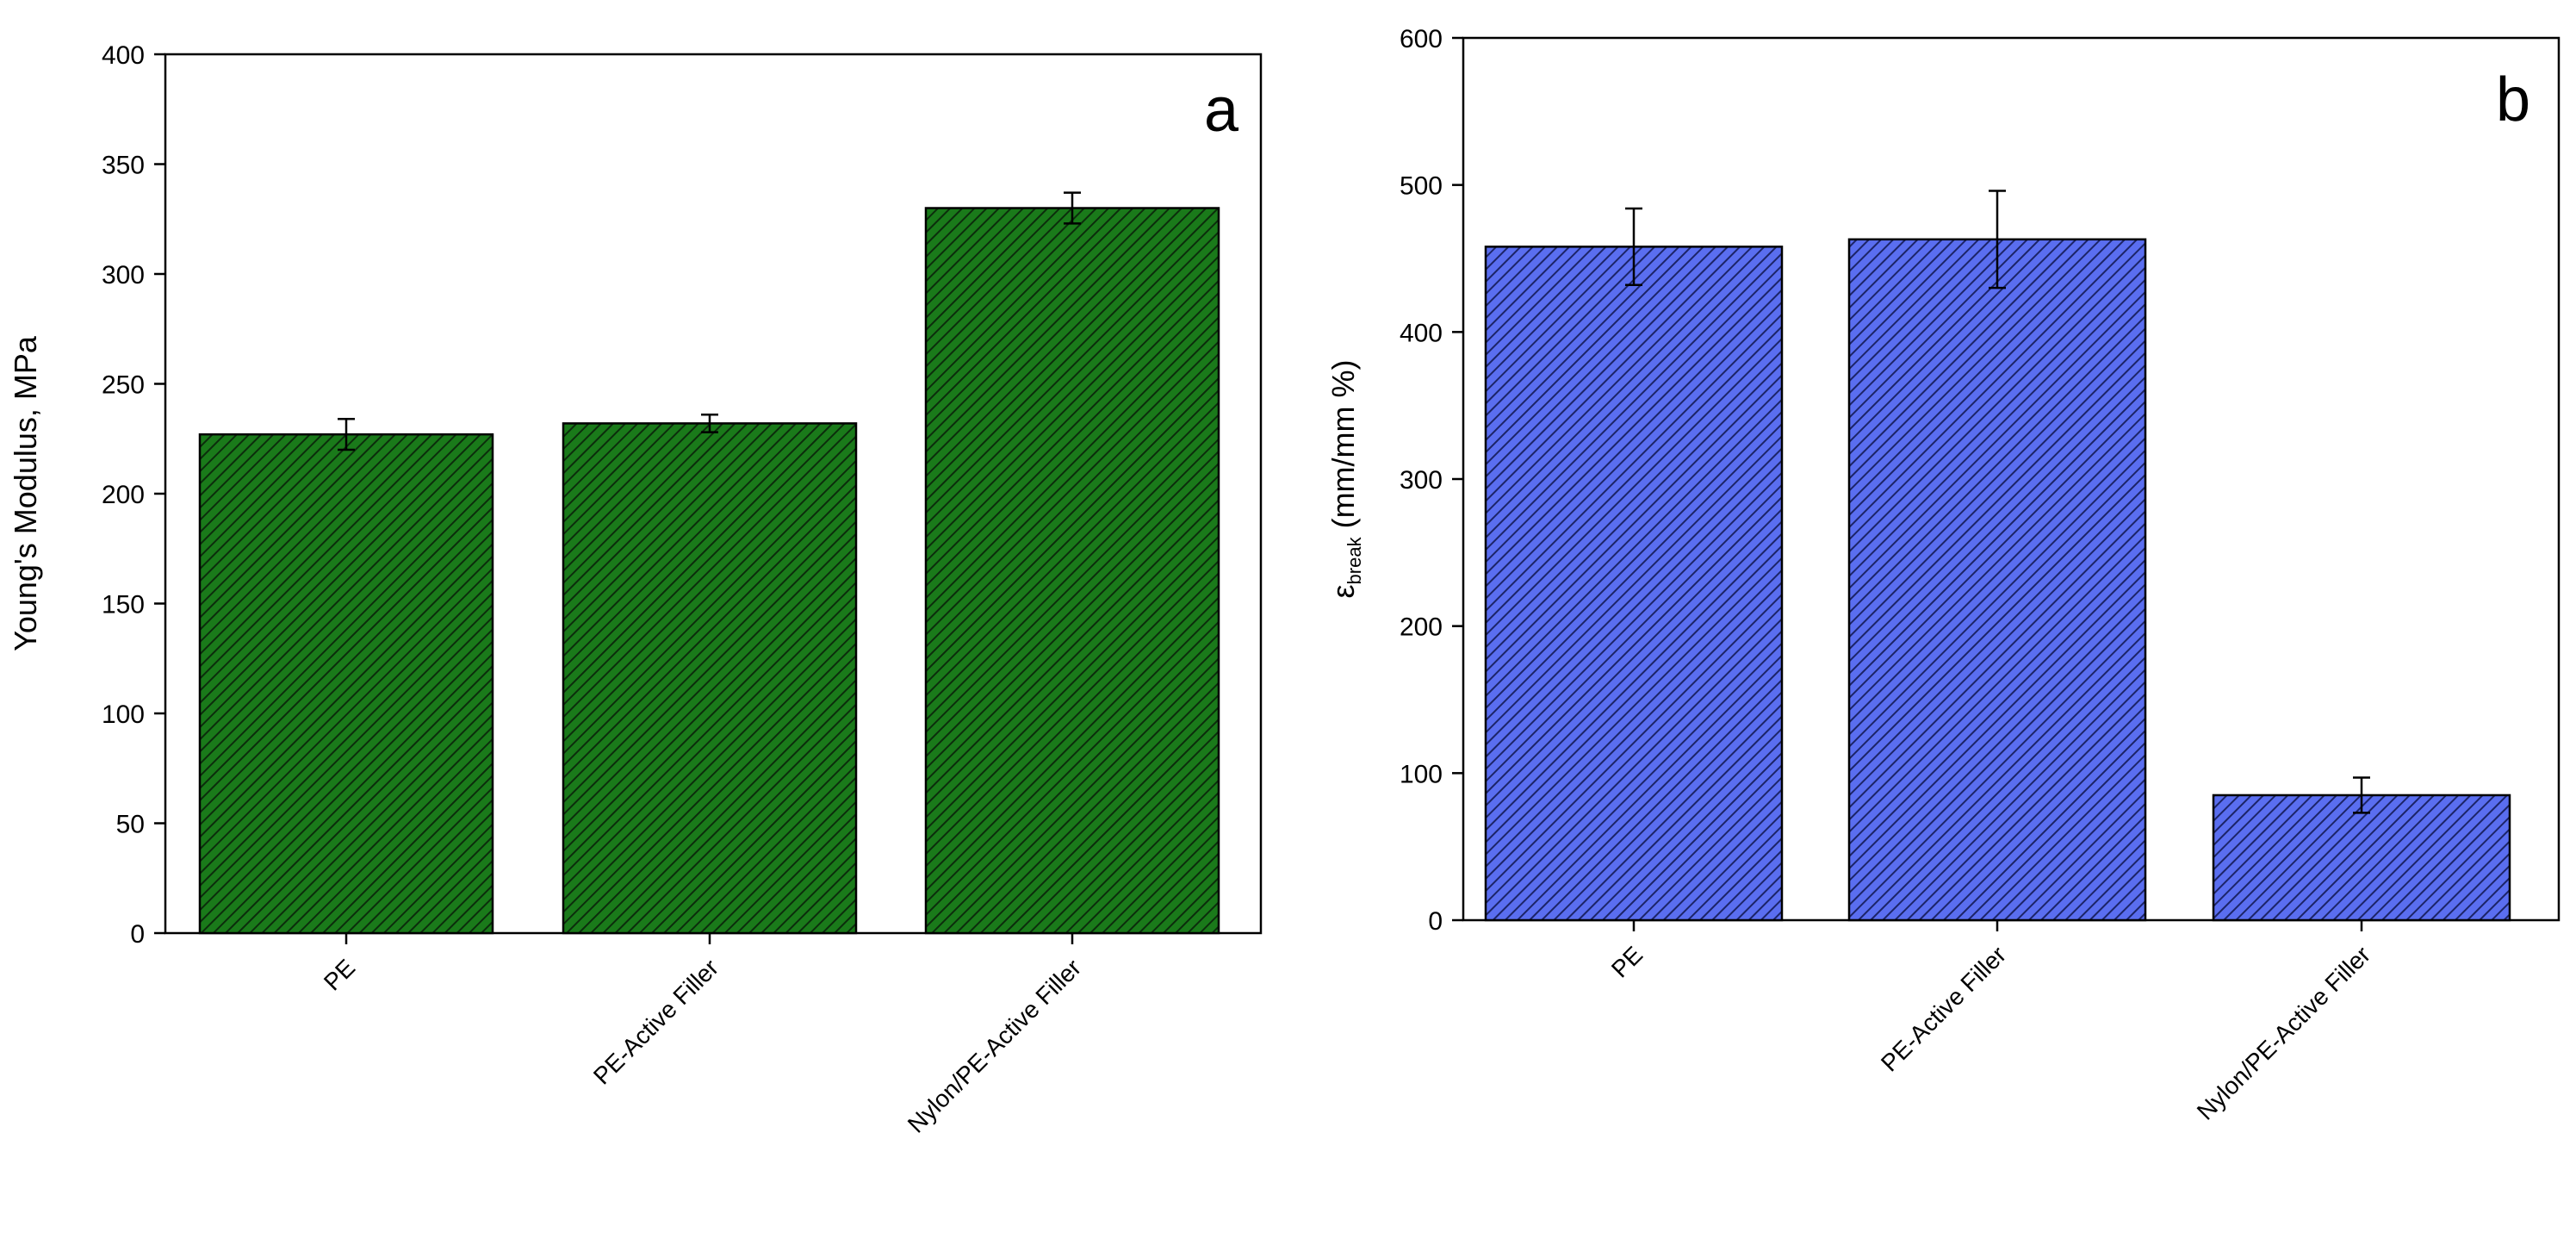 The image size is (2576, 1245). Describe the element at coordinates (1422, 39) in the screenshot. I see `y-tick-label: 600` at that location.